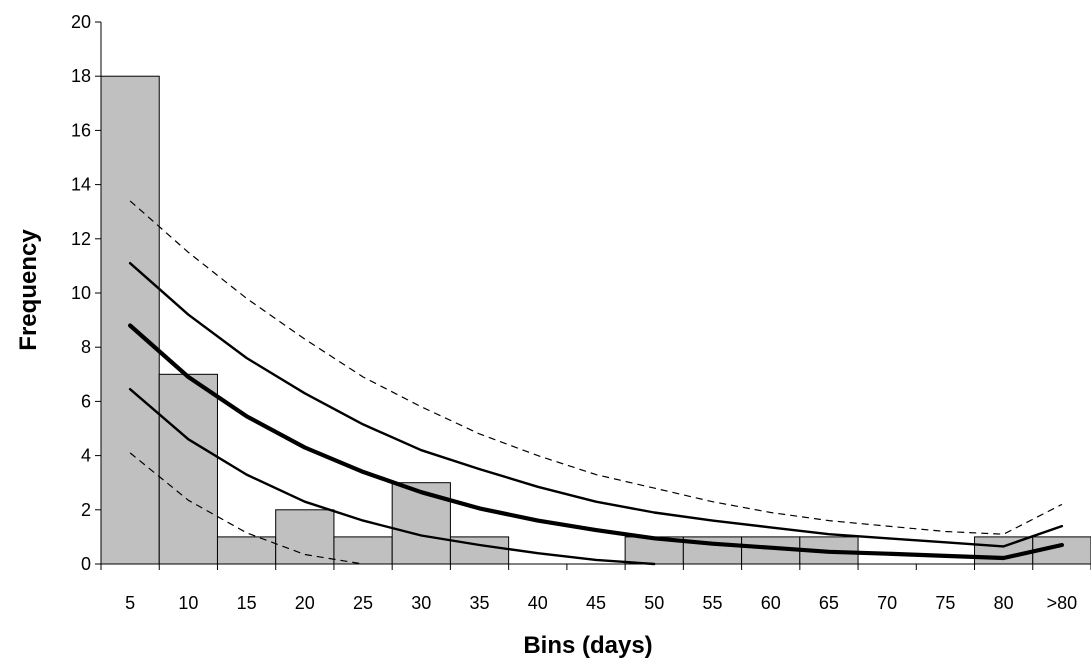 The width and height of the screenshot is (1091, 661). What do you see at coordinates (1004, 603) in the screenshot?
I see `x-tick-label: 80` at bounding box center [1004, 603].